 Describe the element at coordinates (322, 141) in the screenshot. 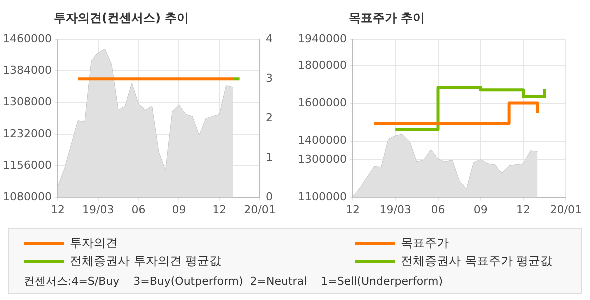

I see `y-tick-label: 1400000` at that location.